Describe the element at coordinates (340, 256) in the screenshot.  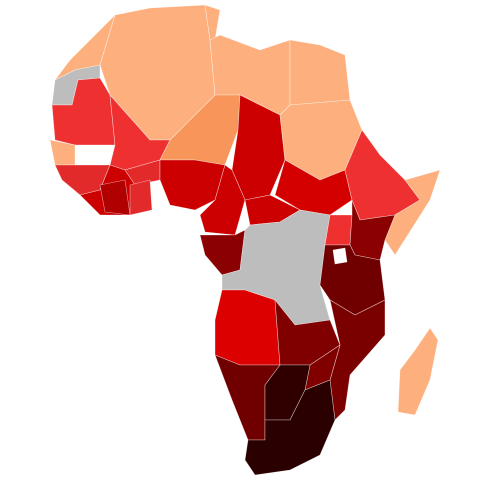
I see `lake-victoria` at that location.